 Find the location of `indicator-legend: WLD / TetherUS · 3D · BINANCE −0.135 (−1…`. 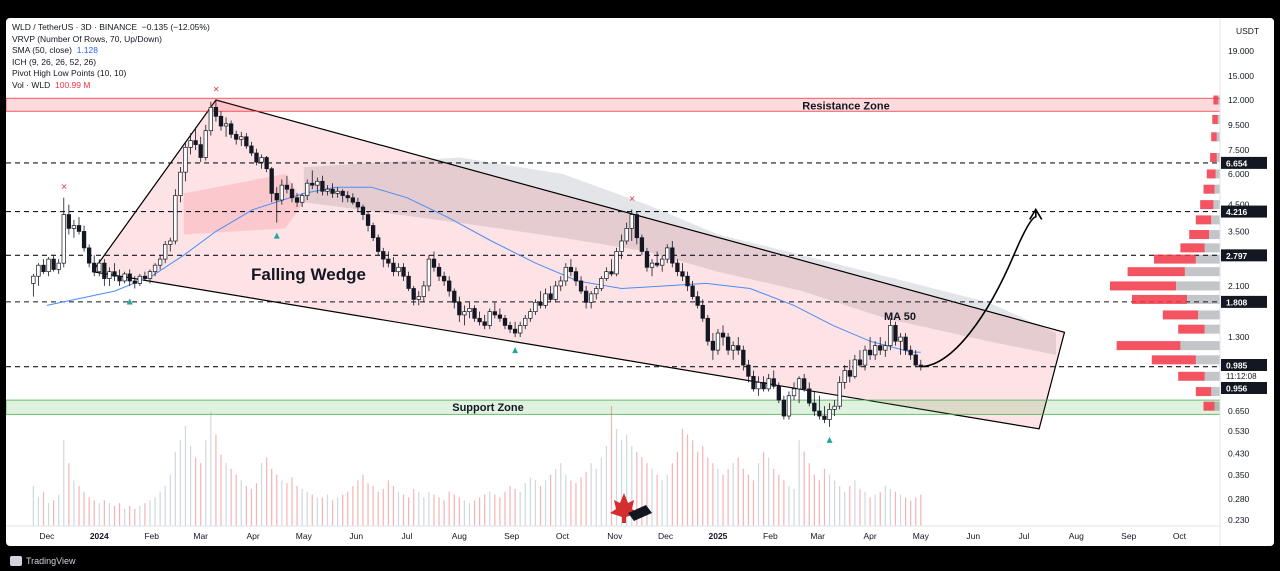

indicator-legend: WLD / TetherUS · 3D · BINANCE −0.135 (−1… is located at coordinates (111, 57).